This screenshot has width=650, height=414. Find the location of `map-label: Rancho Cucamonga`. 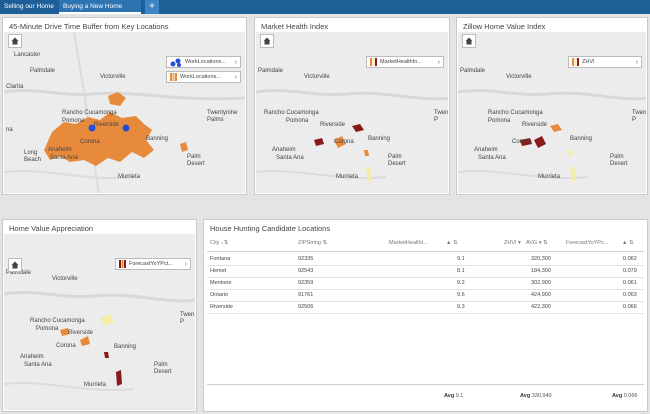

map-label: Rancho Cucamonga is located at coordinates (291, 113).